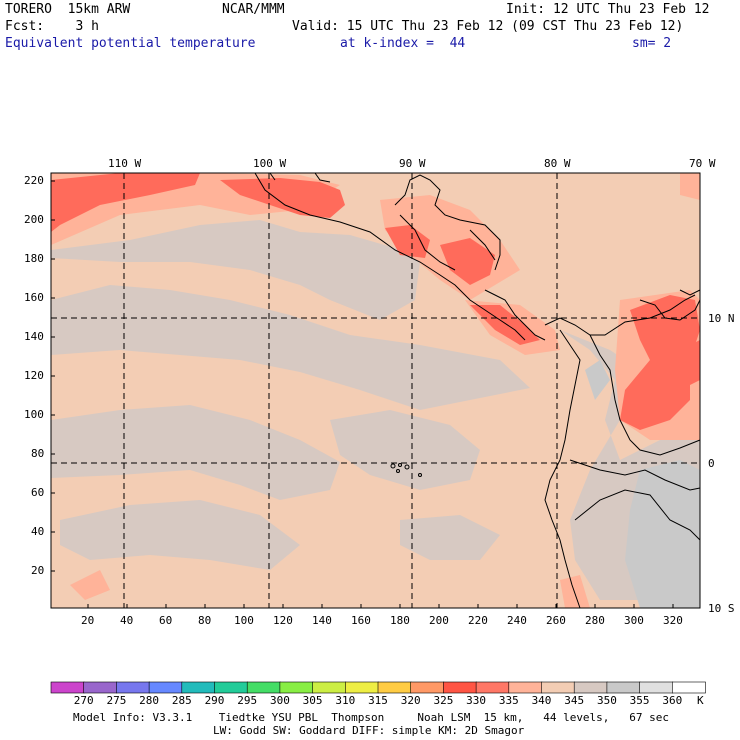 The image size is (740, 740). Describe the element at coordinates (34, 414) in the screenshot. I see `y-label-100: 100` at that location.